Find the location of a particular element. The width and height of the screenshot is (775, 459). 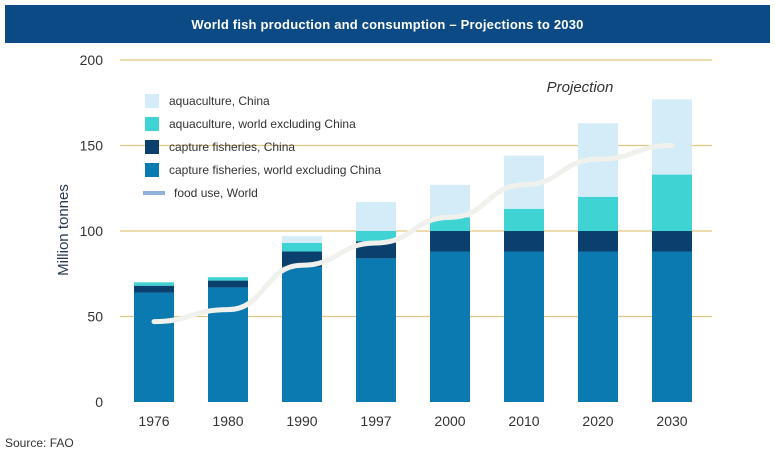

x-tick-label: 2000 is located at coordinates (449, 421).